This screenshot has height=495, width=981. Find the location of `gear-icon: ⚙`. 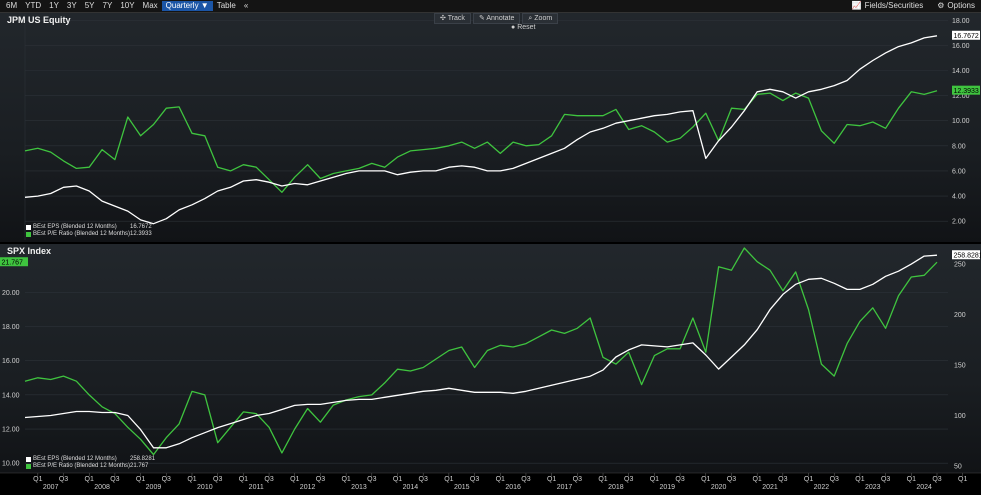

gear-icon: ⚙ is located at coordinates (941, 5).